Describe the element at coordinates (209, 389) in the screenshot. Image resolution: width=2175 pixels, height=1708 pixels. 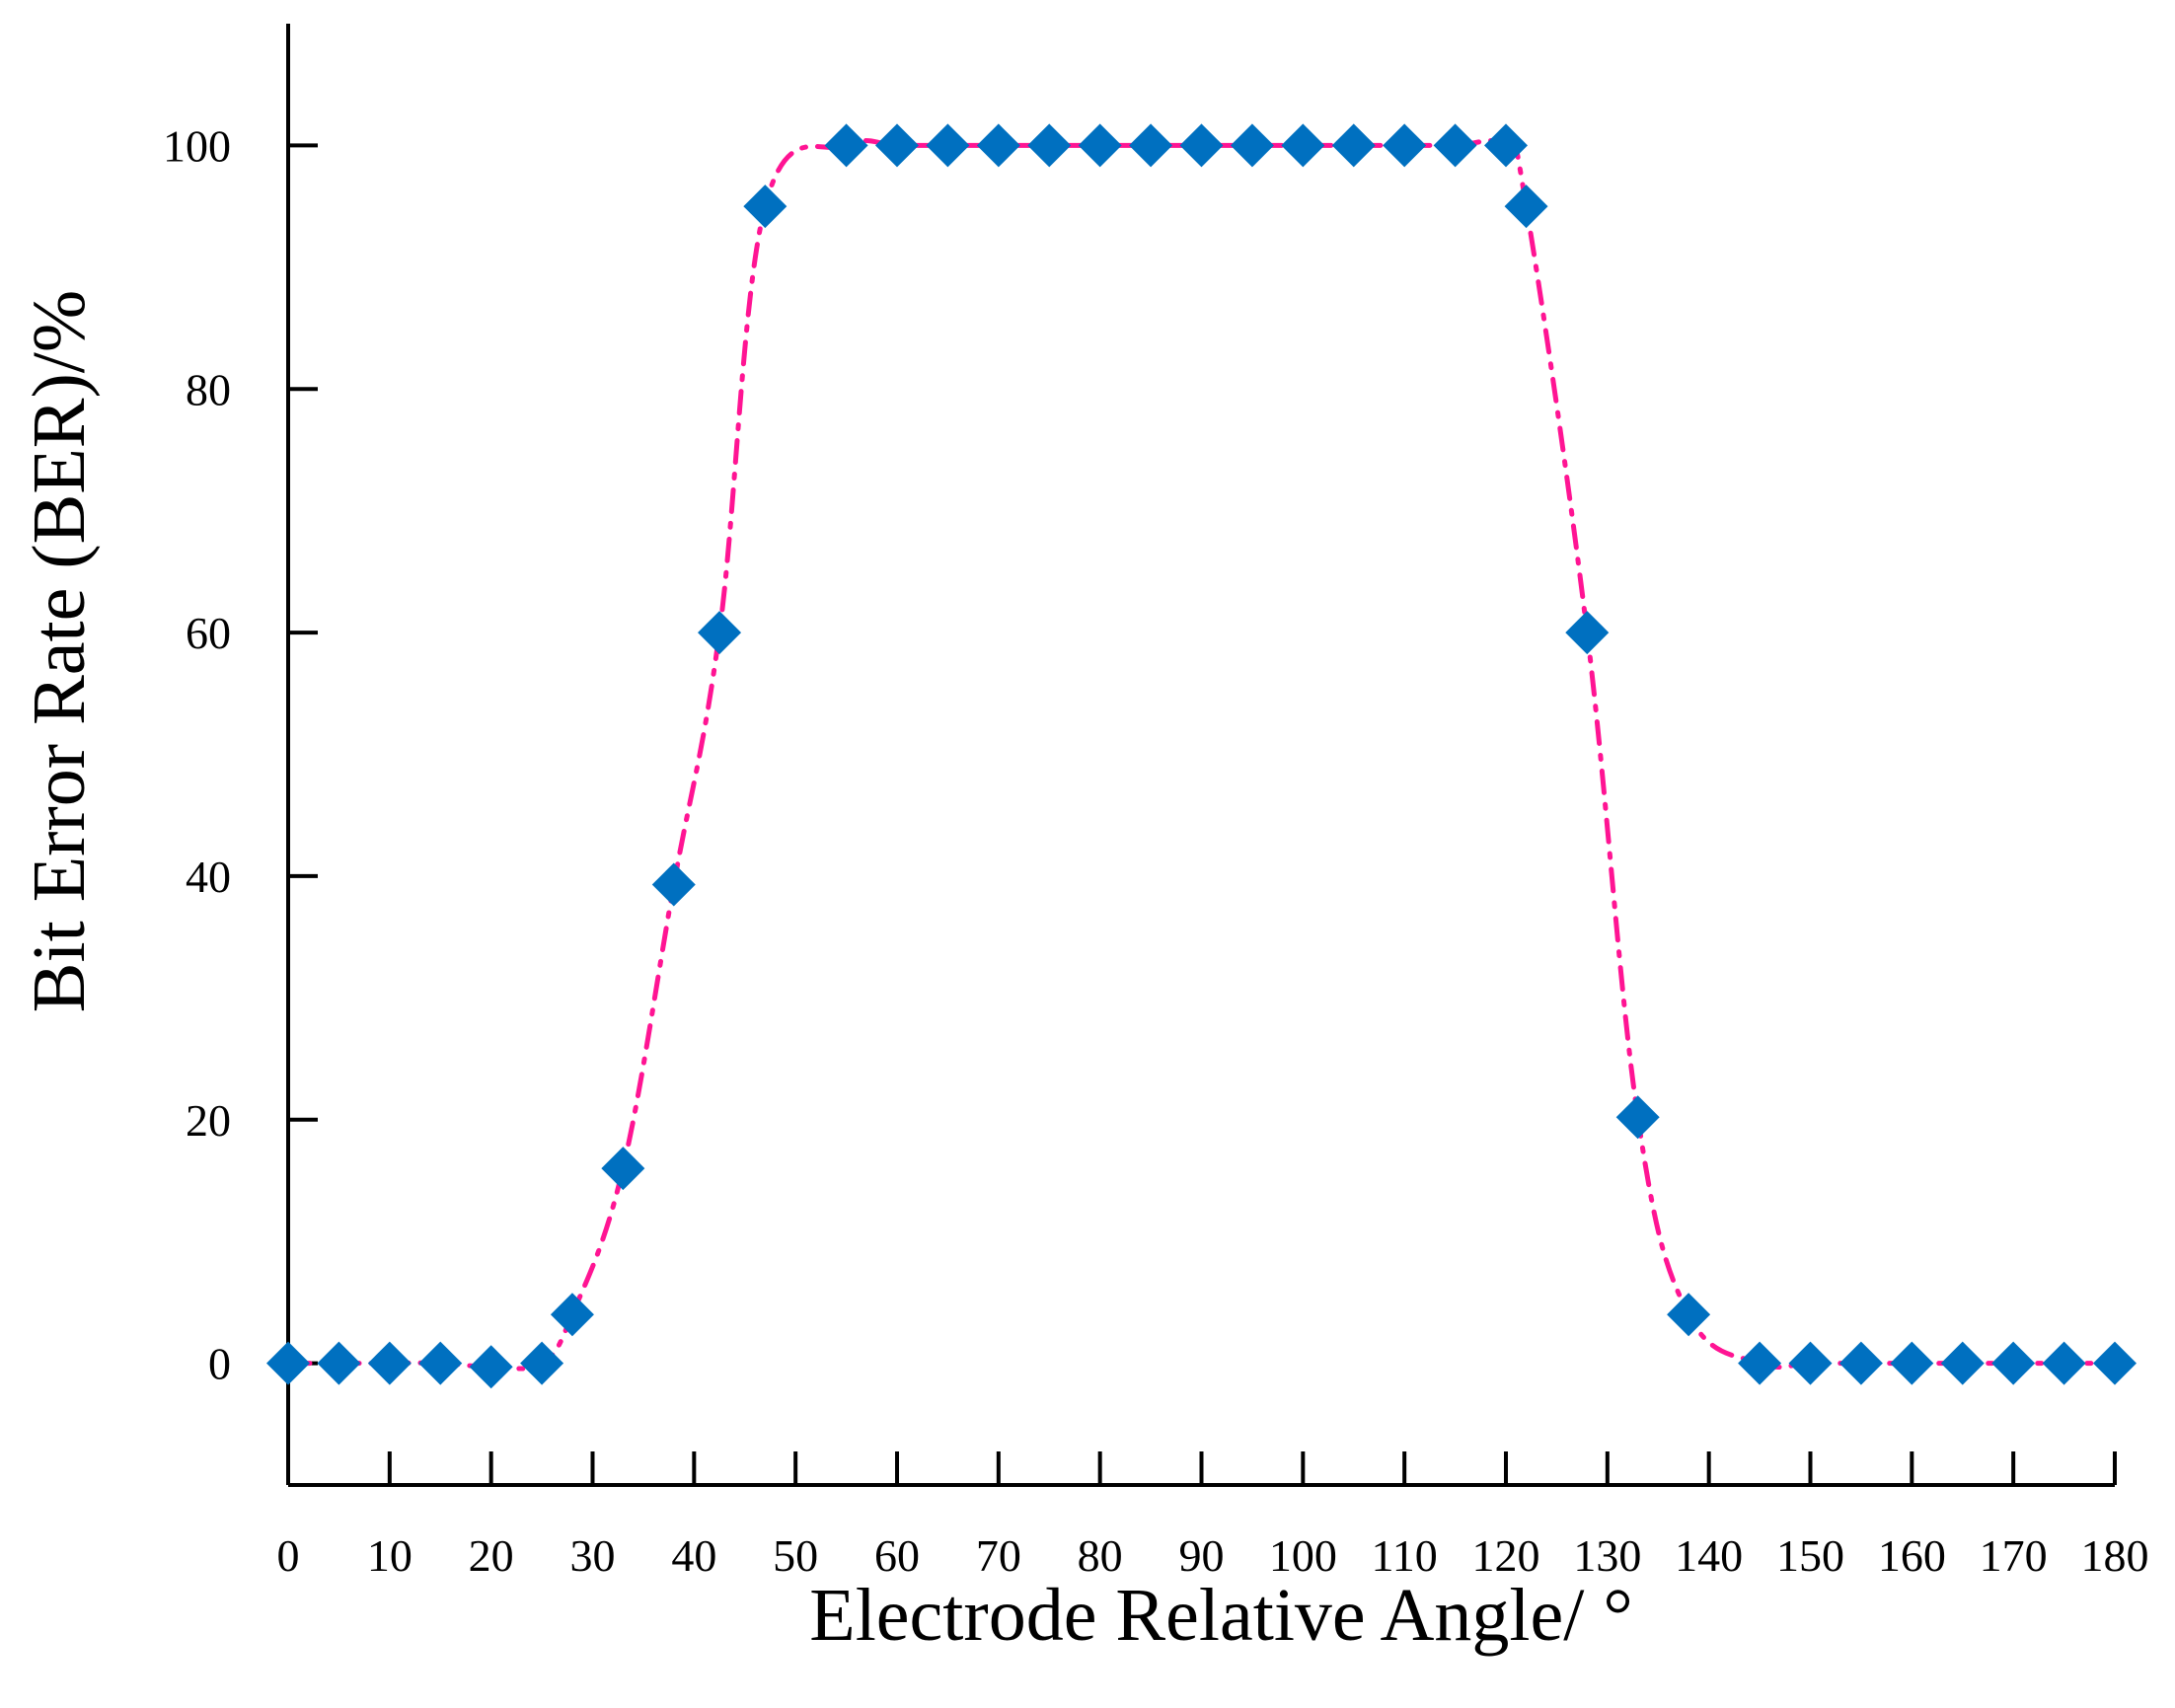
I see `y-tick-label: 80` at that location.